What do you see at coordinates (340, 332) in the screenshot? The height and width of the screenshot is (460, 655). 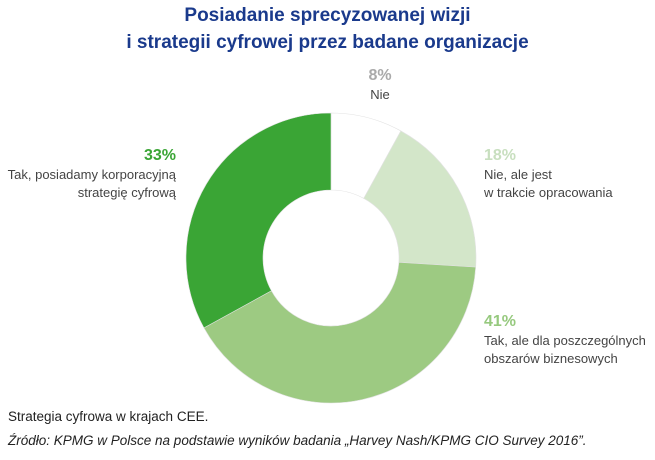 I see `slice-obszary` at bounding box center [340, 332].